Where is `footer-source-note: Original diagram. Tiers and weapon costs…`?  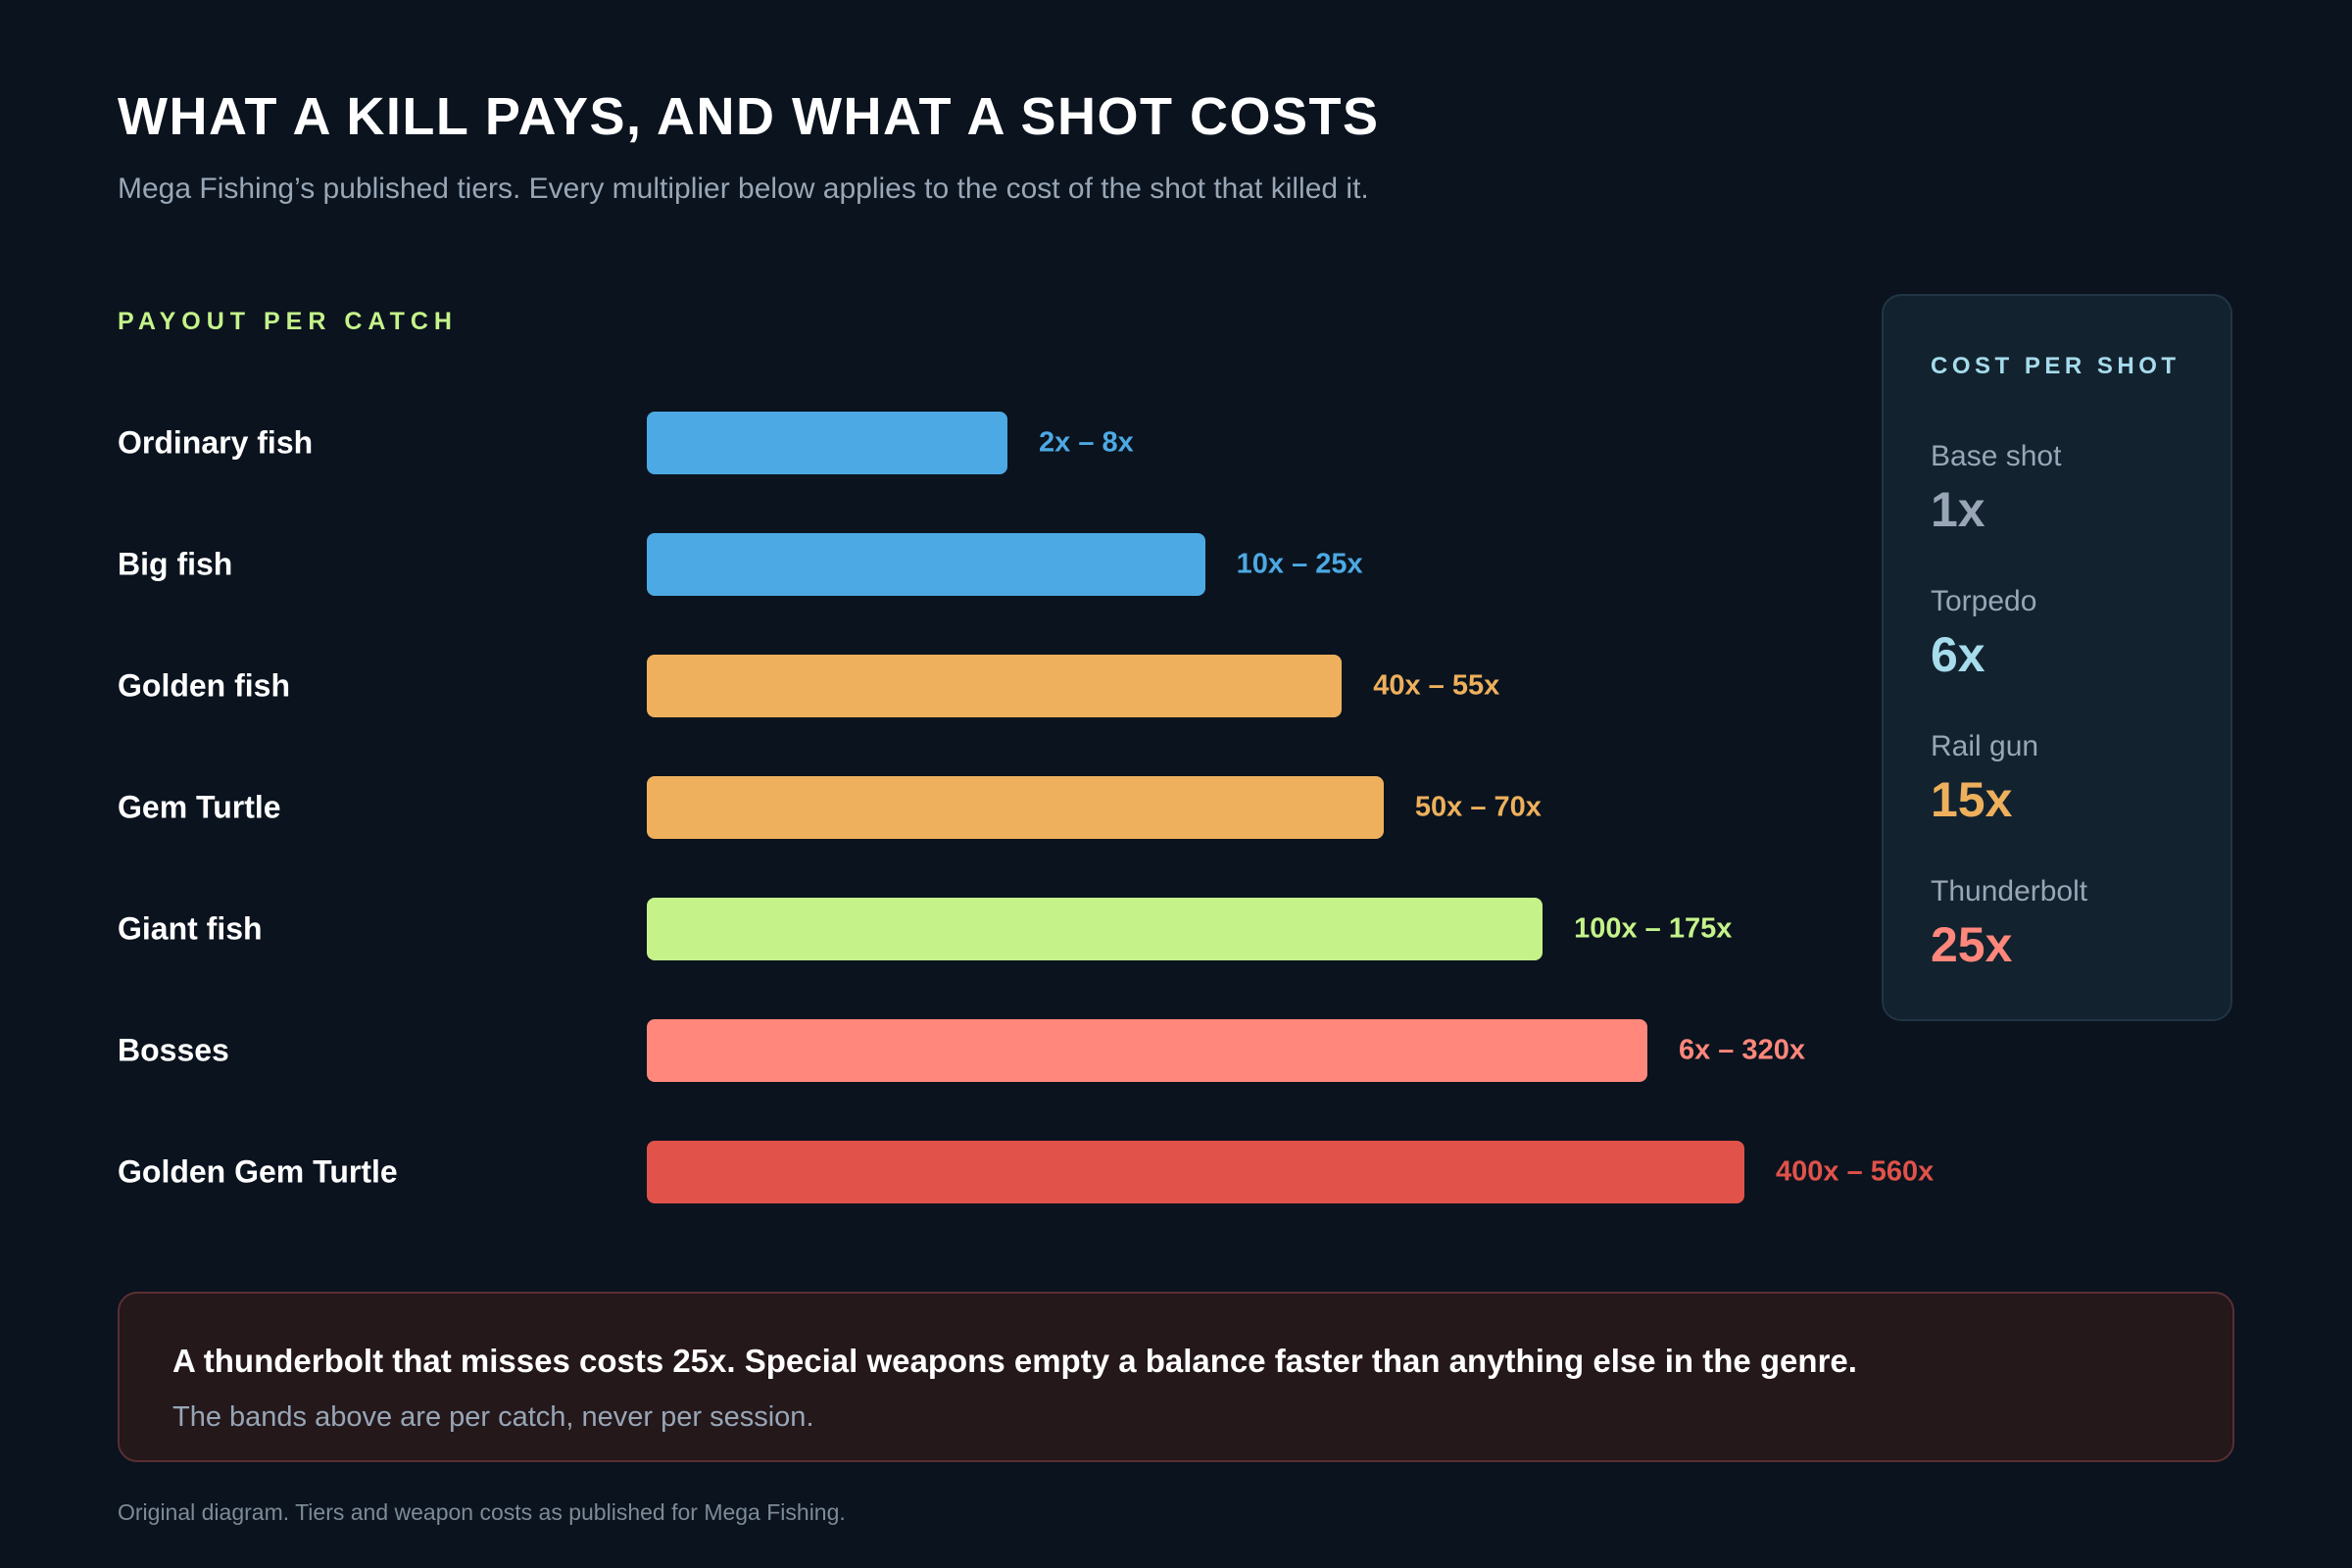
footer-source-note: Original diagram. Tiers and weapon costs… is located at coordinates (482, 1512).